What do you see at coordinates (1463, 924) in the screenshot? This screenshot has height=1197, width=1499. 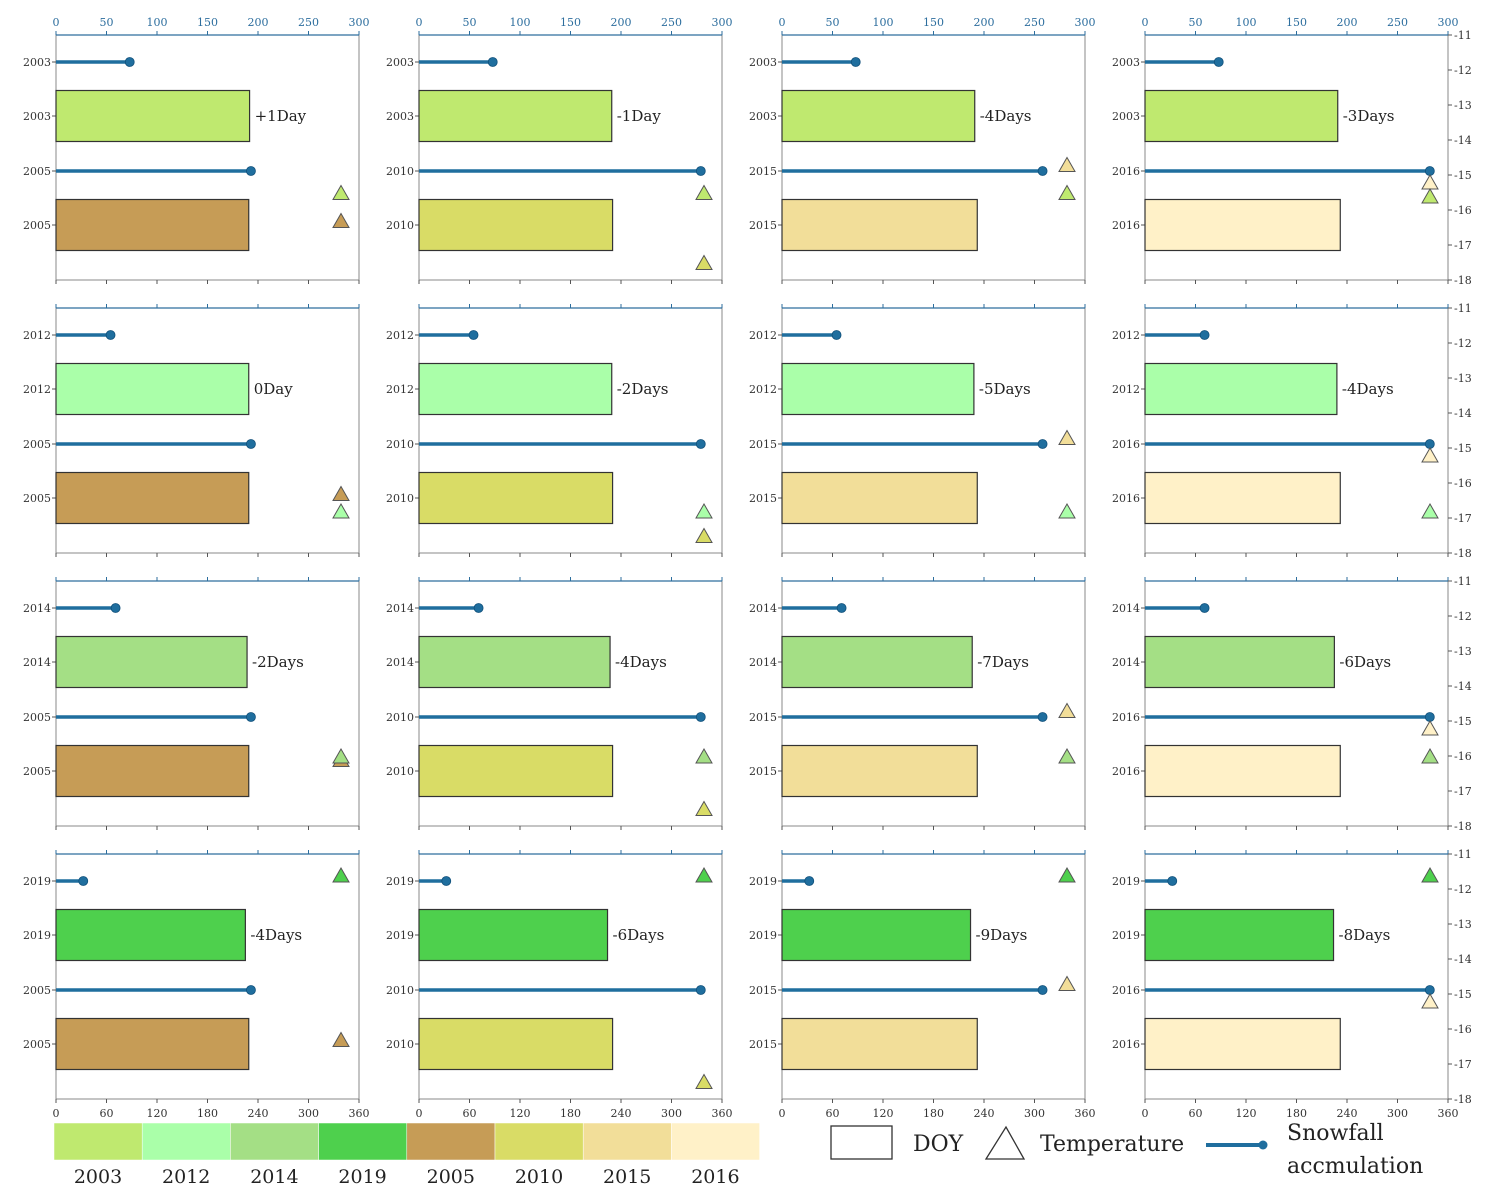 I see `right-tick-label: -13` at bounding box center [1463, 924].